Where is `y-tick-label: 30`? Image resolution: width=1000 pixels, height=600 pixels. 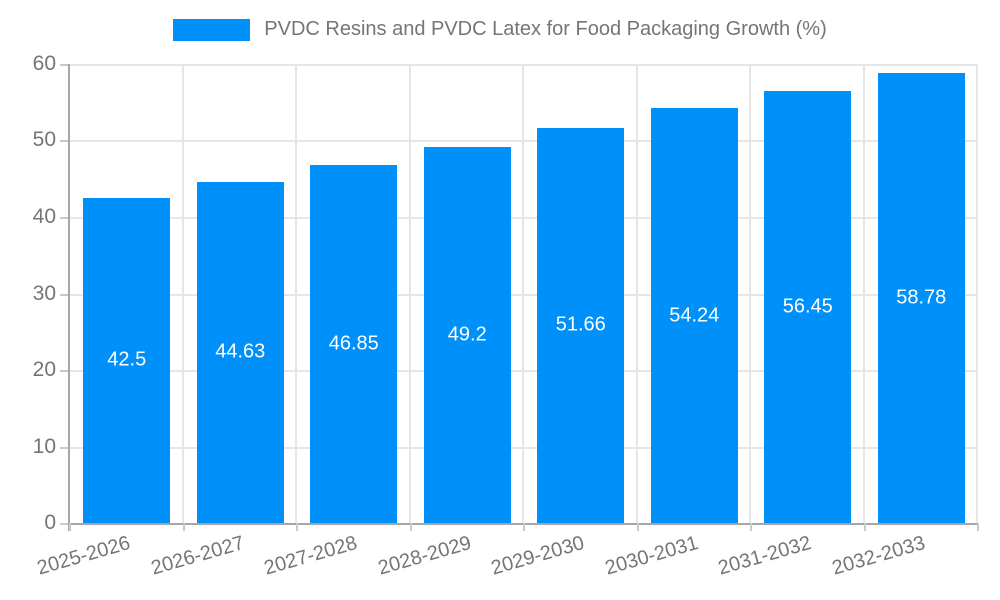
y-tick-label: 30 is located at coordinates (44, 293).